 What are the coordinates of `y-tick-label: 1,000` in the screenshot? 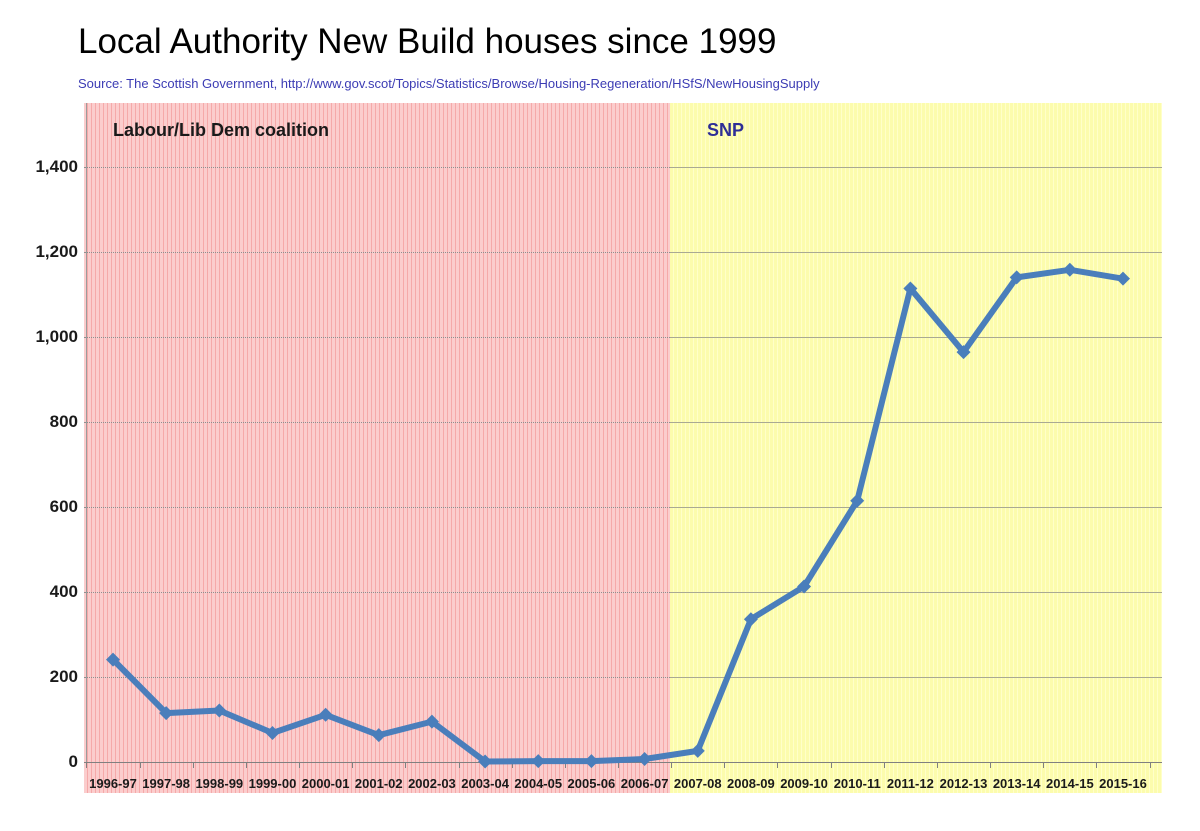 It's located at (56, 336).